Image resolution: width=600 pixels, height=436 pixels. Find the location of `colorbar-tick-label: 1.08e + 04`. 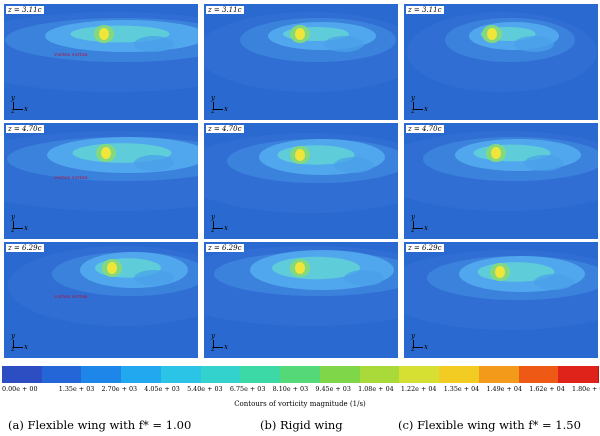

colorbar-tick-label: 1.08e + 04 is located at coordinates (376, 389).